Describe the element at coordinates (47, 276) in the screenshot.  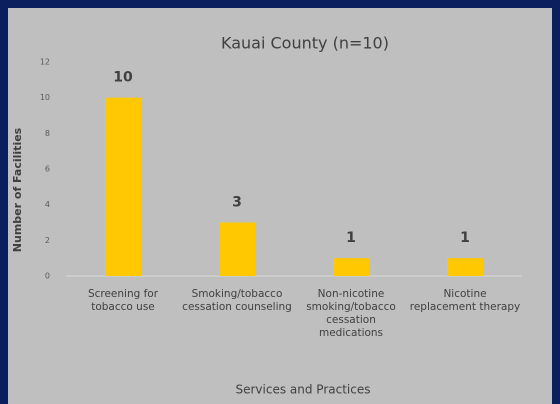
I see `y-tick-label: 0` at that location.